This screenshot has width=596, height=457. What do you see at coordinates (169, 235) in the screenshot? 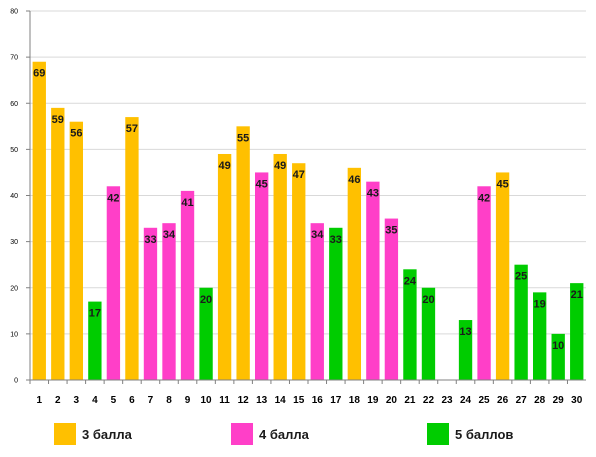
I see `data-label-8: 34` at bounding box center [169, 235].